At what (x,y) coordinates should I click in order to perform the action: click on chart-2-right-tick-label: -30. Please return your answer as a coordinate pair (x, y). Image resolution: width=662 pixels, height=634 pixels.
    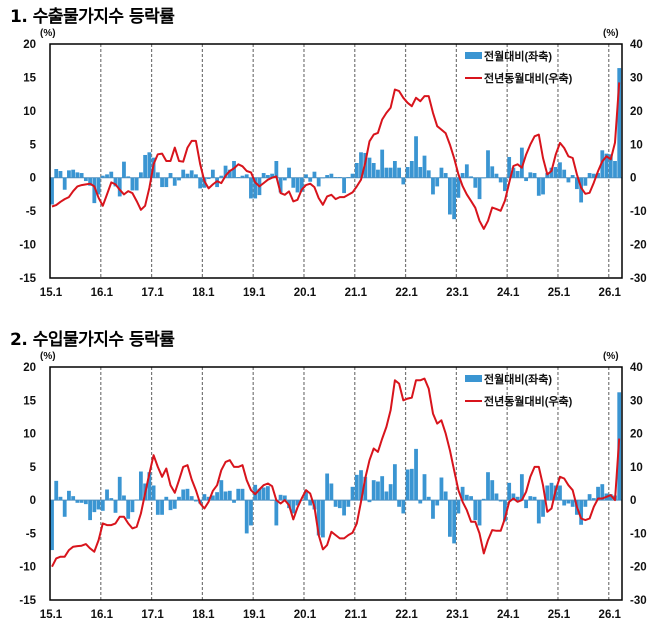
    Looking at the image, I should click on (638, 601).